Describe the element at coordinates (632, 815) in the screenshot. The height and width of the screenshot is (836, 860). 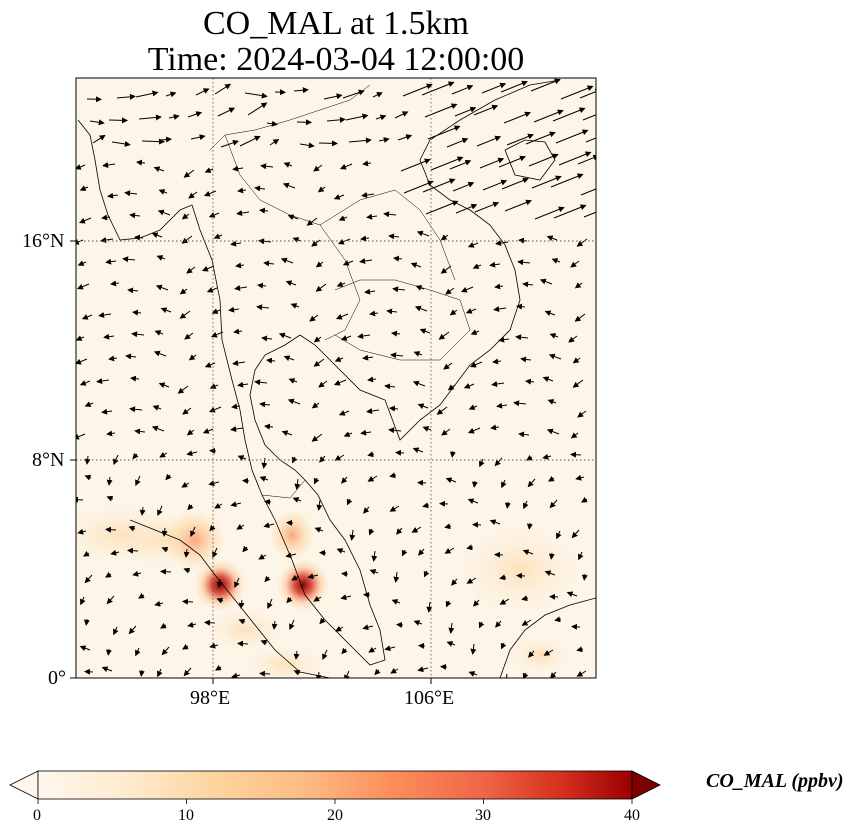
I see `colorbar-tick-40: 40` at that location.